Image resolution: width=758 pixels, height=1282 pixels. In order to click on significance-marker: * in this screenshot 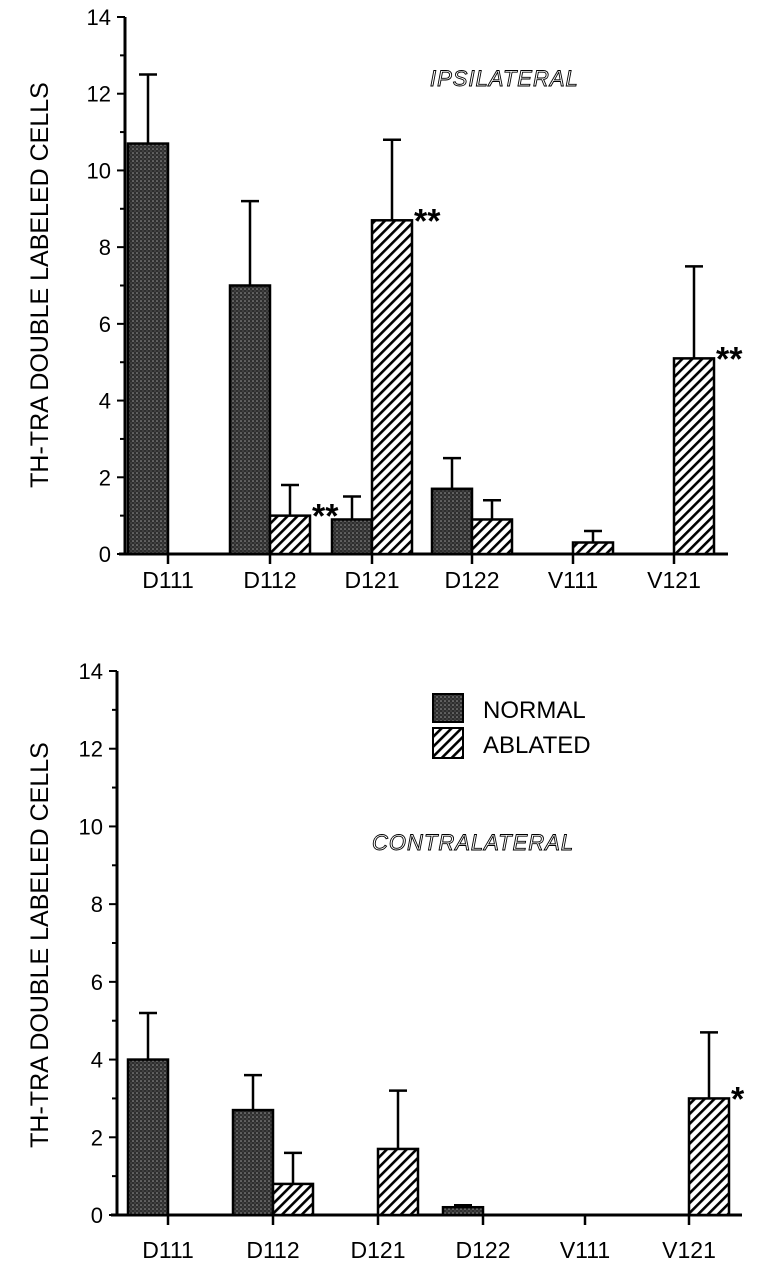, I will do `click(738, 1099)`.